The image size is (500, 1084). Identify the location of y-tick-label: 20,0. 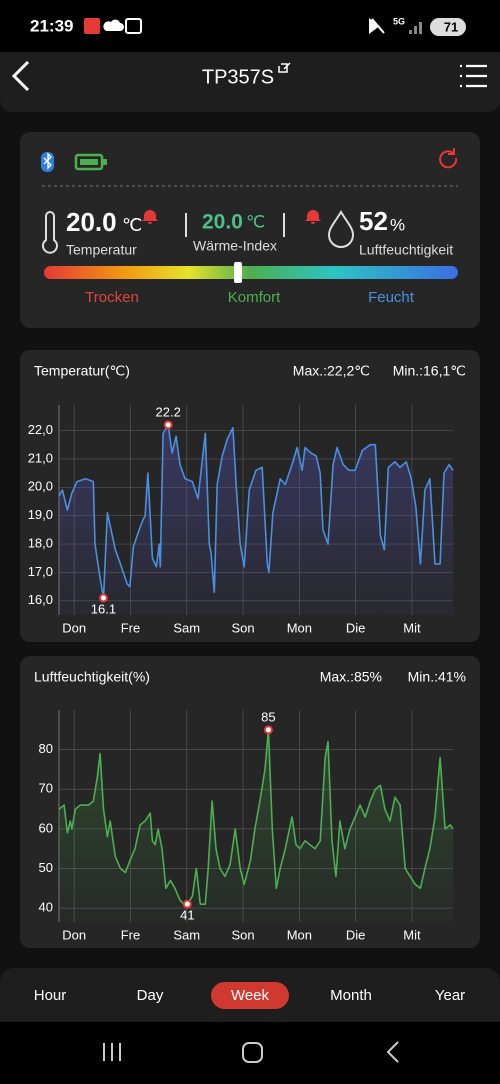
(40, 486).